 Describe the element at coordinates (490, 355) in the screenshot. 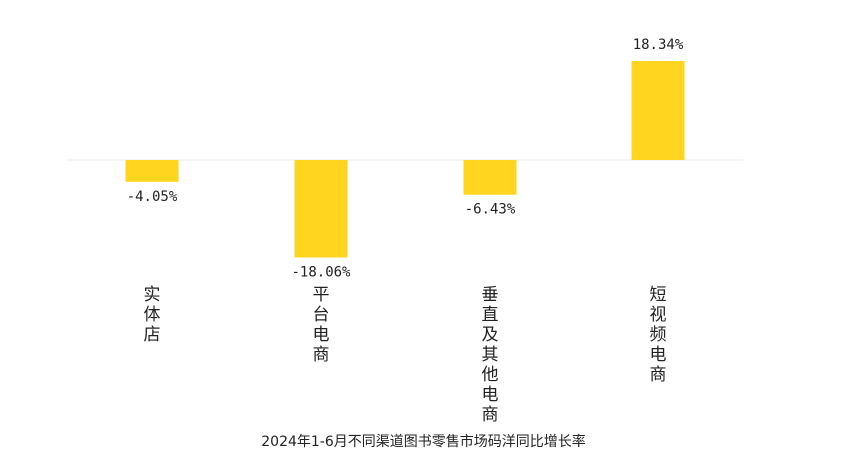

I see `category-label-2: 垂直及其他电商` at that location.